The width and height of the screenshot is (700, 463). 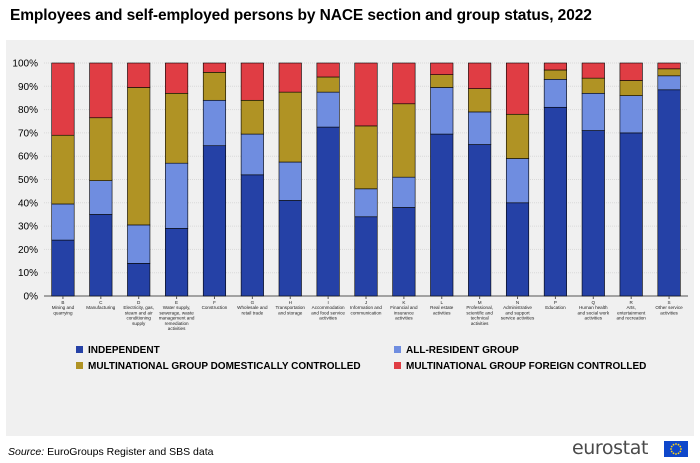 I want to click on legend-label-mne_foreign: MULTINATIONAL GROUP FOREIGN CONTROLLED, so click(x=526, y=366).